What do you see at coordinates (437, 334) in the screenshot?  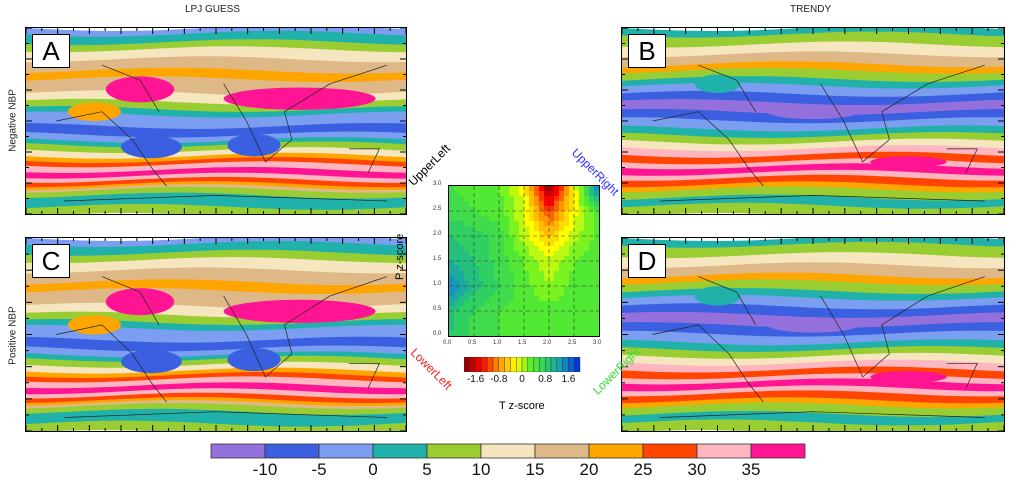 I see `y-tick-label: 0.0` at bounding box center [437, 334].